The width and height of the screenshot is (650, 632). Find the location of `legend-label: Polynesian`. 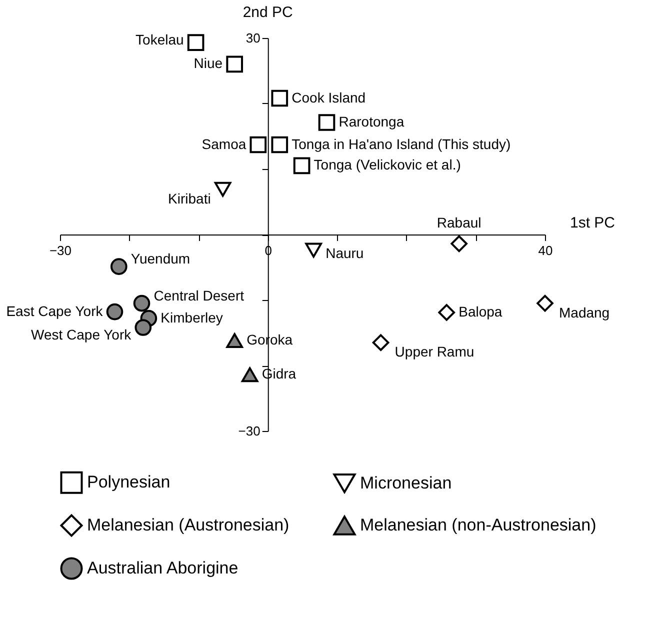

legend-label: Polynesian is located at coordinates (128, 482).